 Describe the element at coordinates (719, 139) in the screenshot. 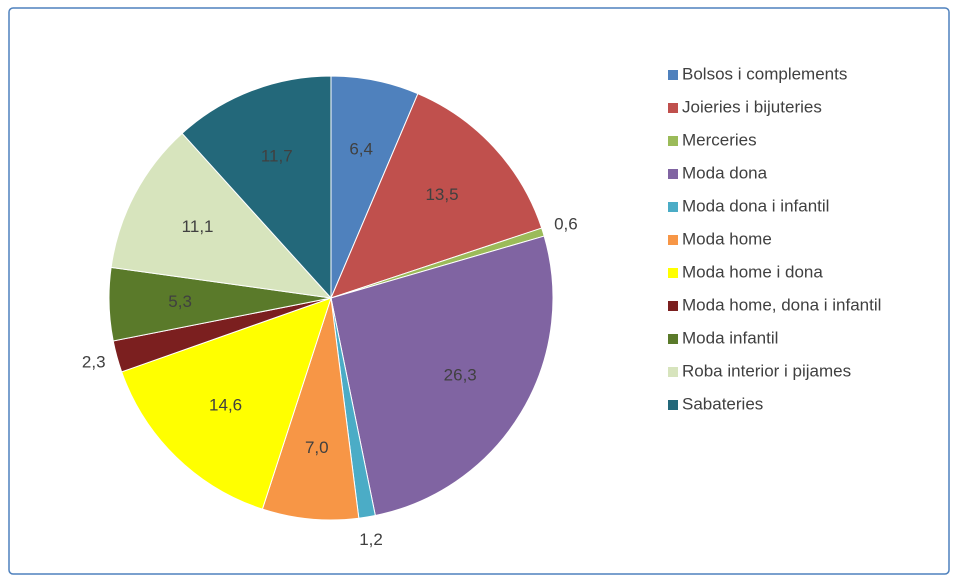

I see `legend-label: Merceries` at that location.